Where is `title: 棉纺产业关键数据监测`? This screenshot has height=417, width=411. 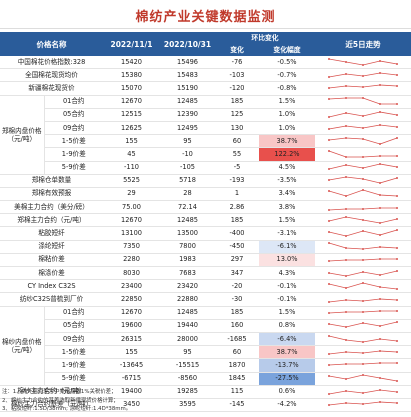 title: 棉纺产业关键数据监测 is located at coordinates (205, 17).